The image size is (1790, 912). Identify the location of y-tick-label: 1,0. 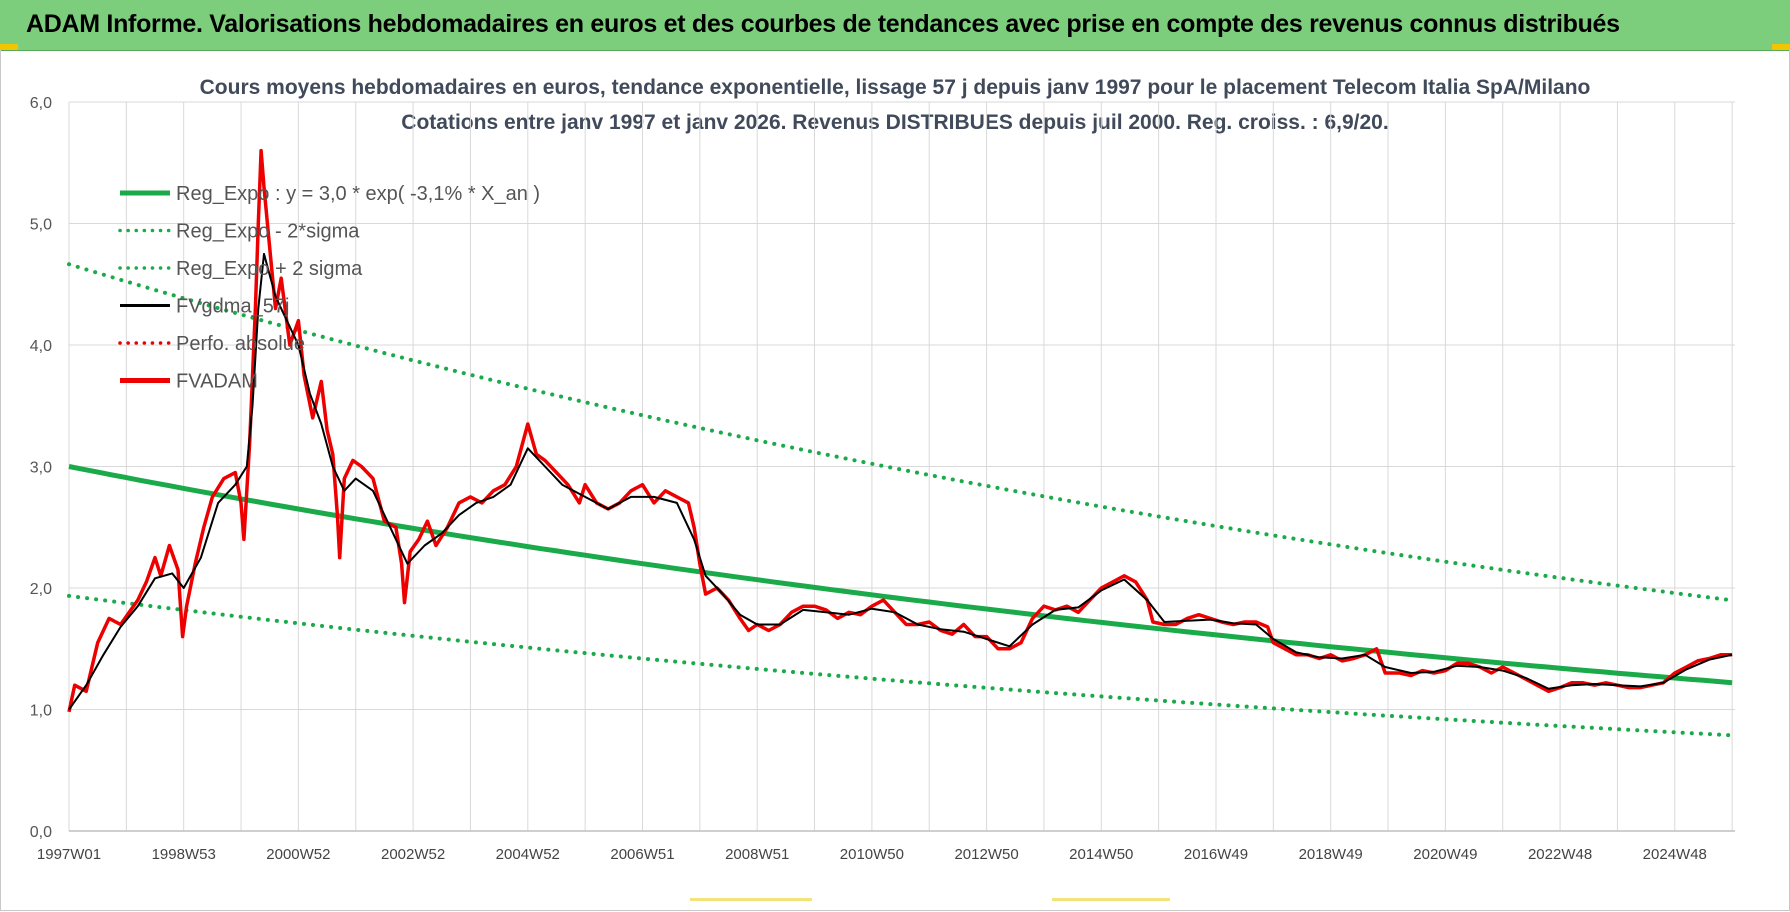
(41, 711).